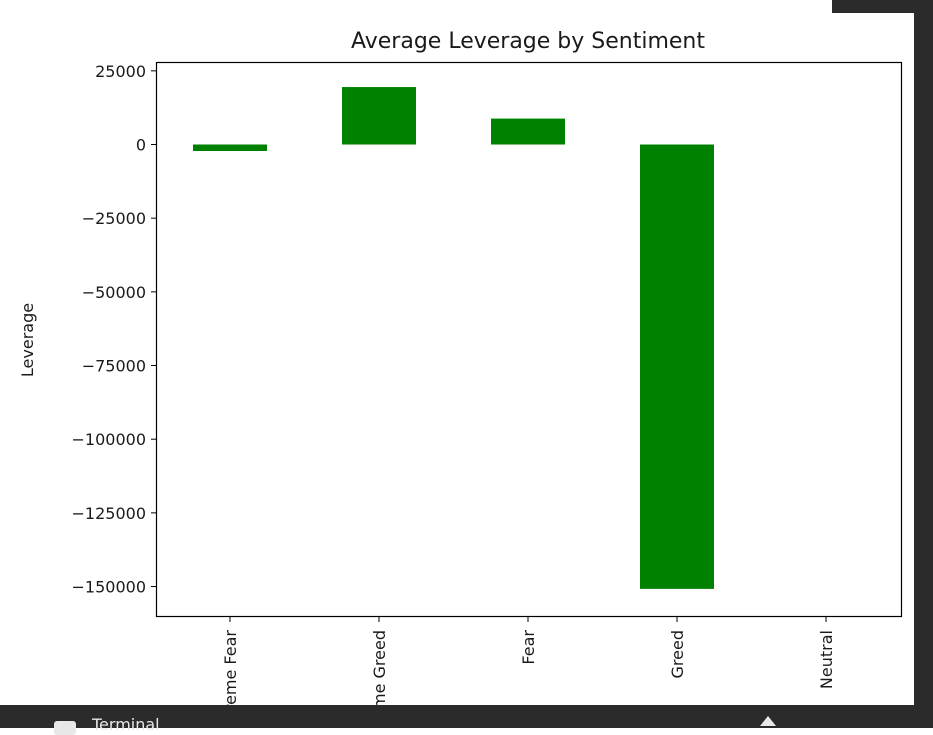 The width and height of the screenshot is (933, 735). I want to click on panel-toggle-checkbox, so click(65, 728).